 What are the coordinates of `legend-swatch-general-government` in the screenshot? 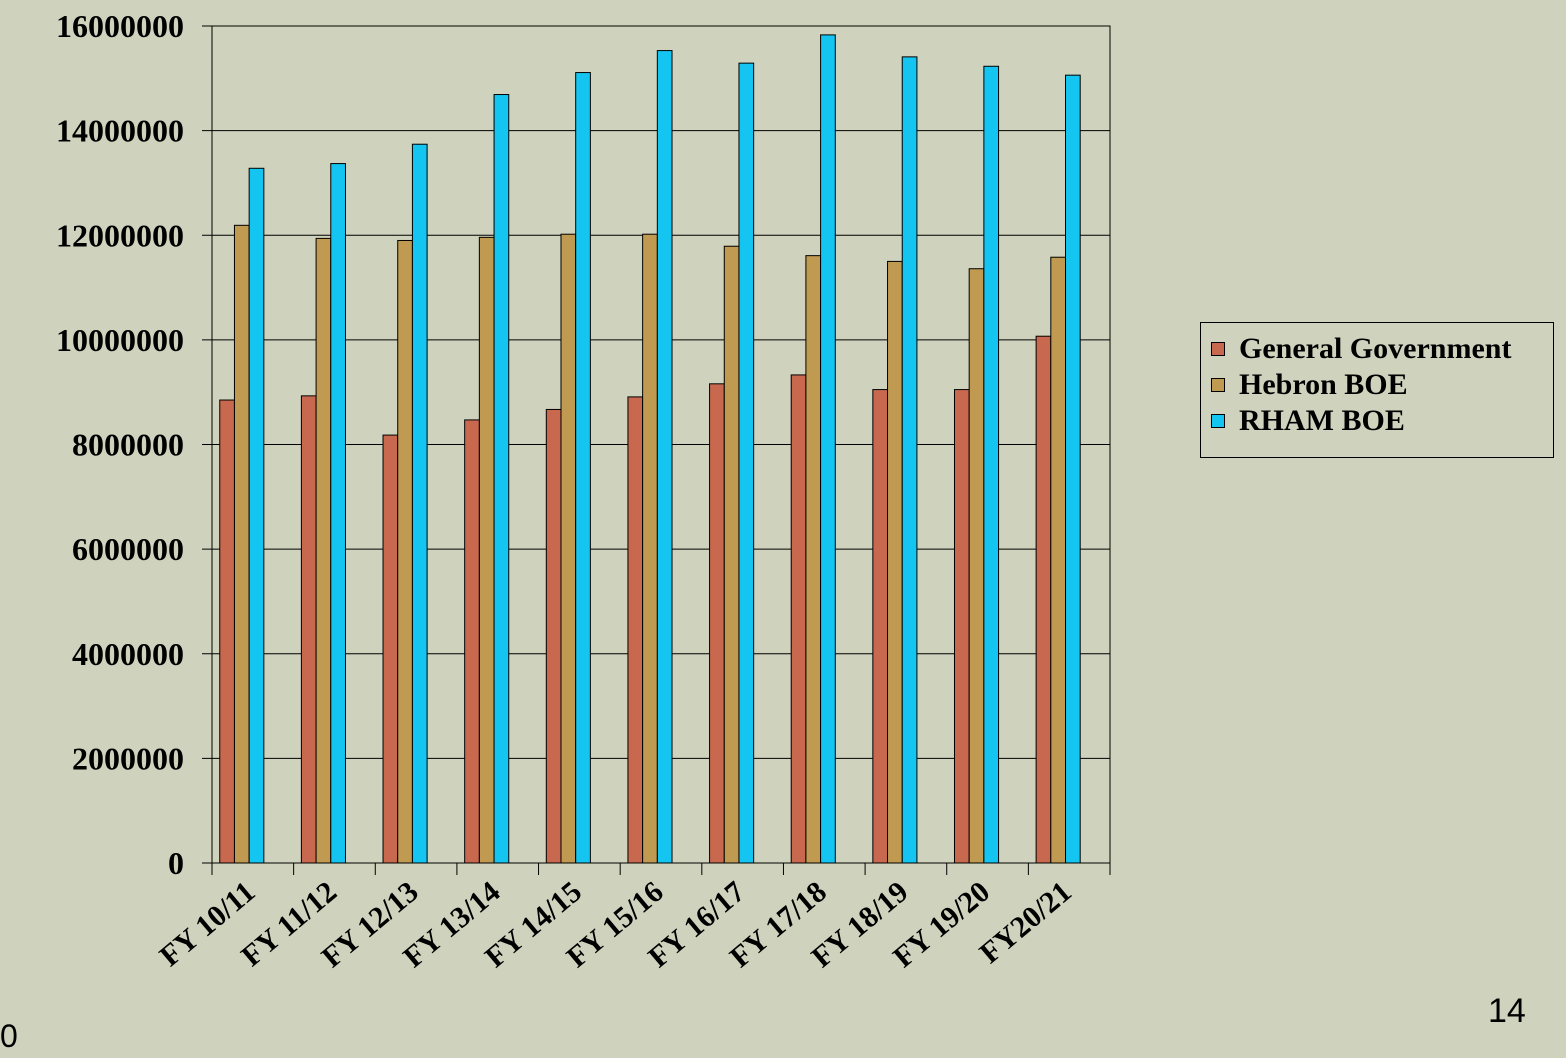 It's located at (1218, 349).